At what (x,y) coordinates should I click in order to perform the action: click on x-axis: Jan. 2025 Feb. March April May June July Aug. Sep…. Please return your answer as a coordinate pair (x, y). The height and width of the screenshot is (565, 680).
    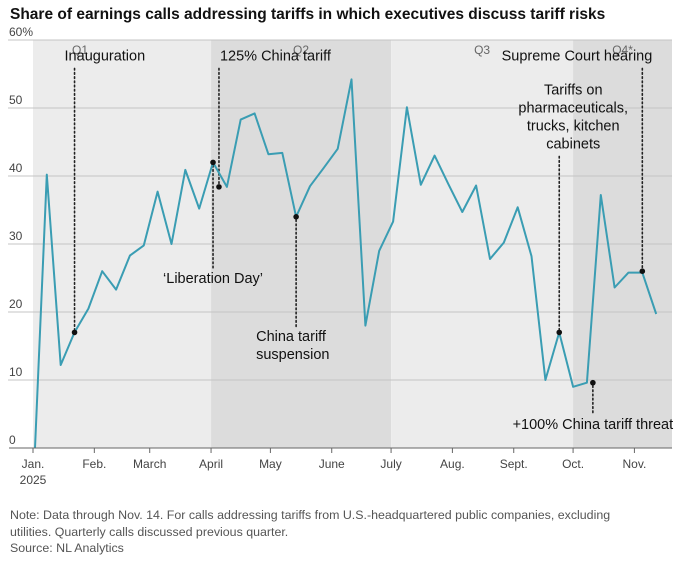
    Looking at the image, I should click on (340, 467).